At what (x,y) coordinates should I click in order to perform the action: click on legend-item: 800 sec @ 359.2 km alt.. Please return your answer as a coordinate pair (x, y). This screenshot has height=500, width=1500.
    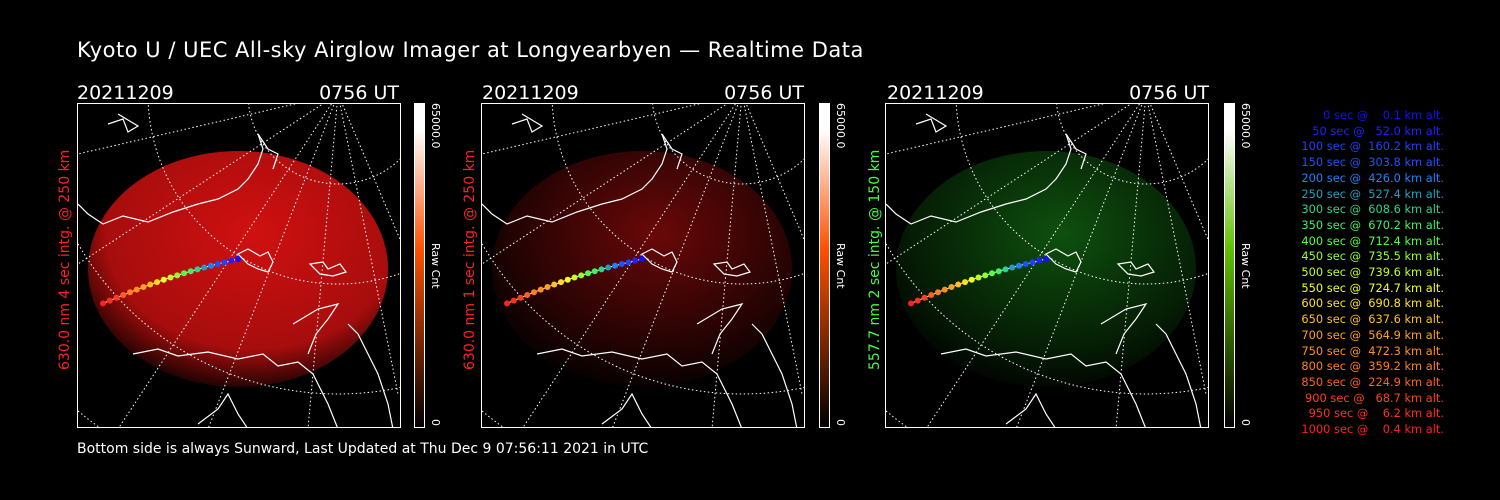
    Looking at the image, I should click on (1370, 366).